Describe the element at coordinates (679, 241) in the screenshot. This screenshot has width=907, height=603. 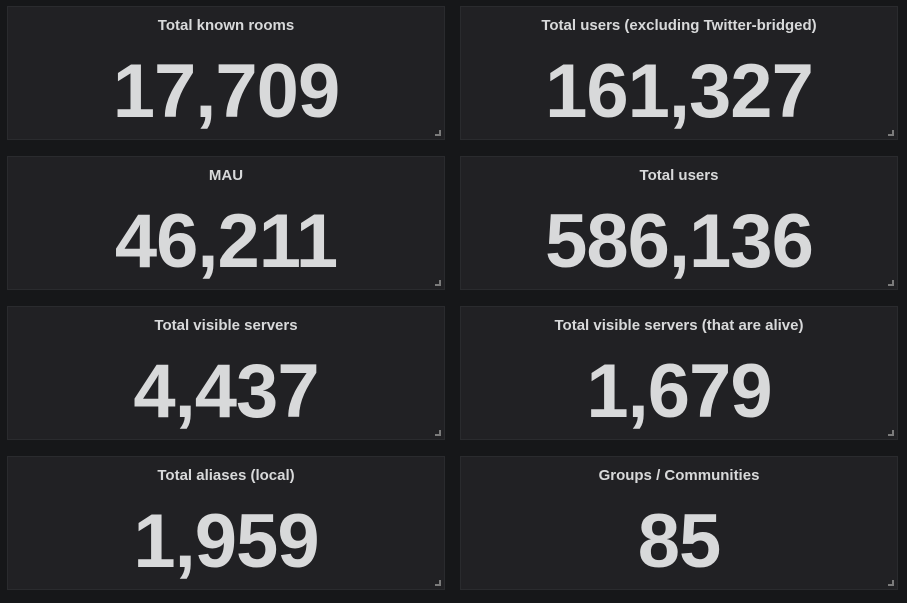
I see `stat-value: 586,136` at that location.